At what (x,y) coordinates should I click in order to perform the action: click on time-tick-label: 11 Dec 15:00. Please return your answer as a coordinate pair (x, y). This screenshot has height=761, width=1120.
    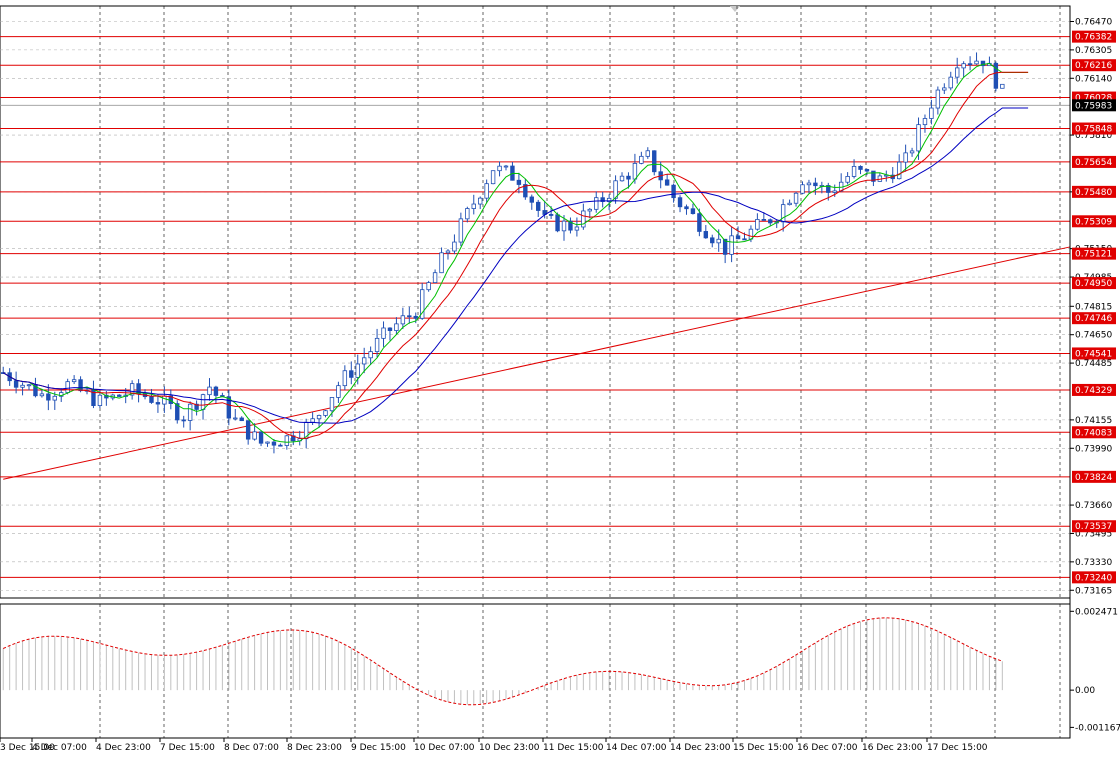
    Looking at the image, I should click on (573, 748).